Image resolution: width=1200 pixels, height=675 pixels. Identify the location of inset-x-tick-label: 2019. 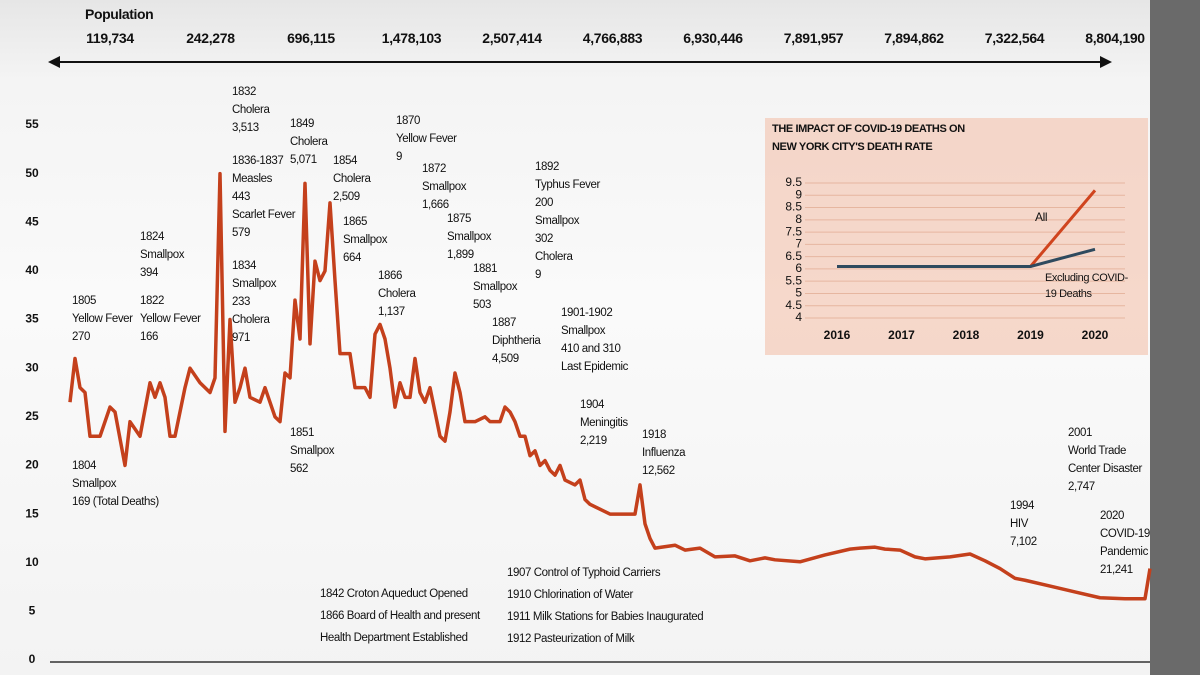
(1030, 335).